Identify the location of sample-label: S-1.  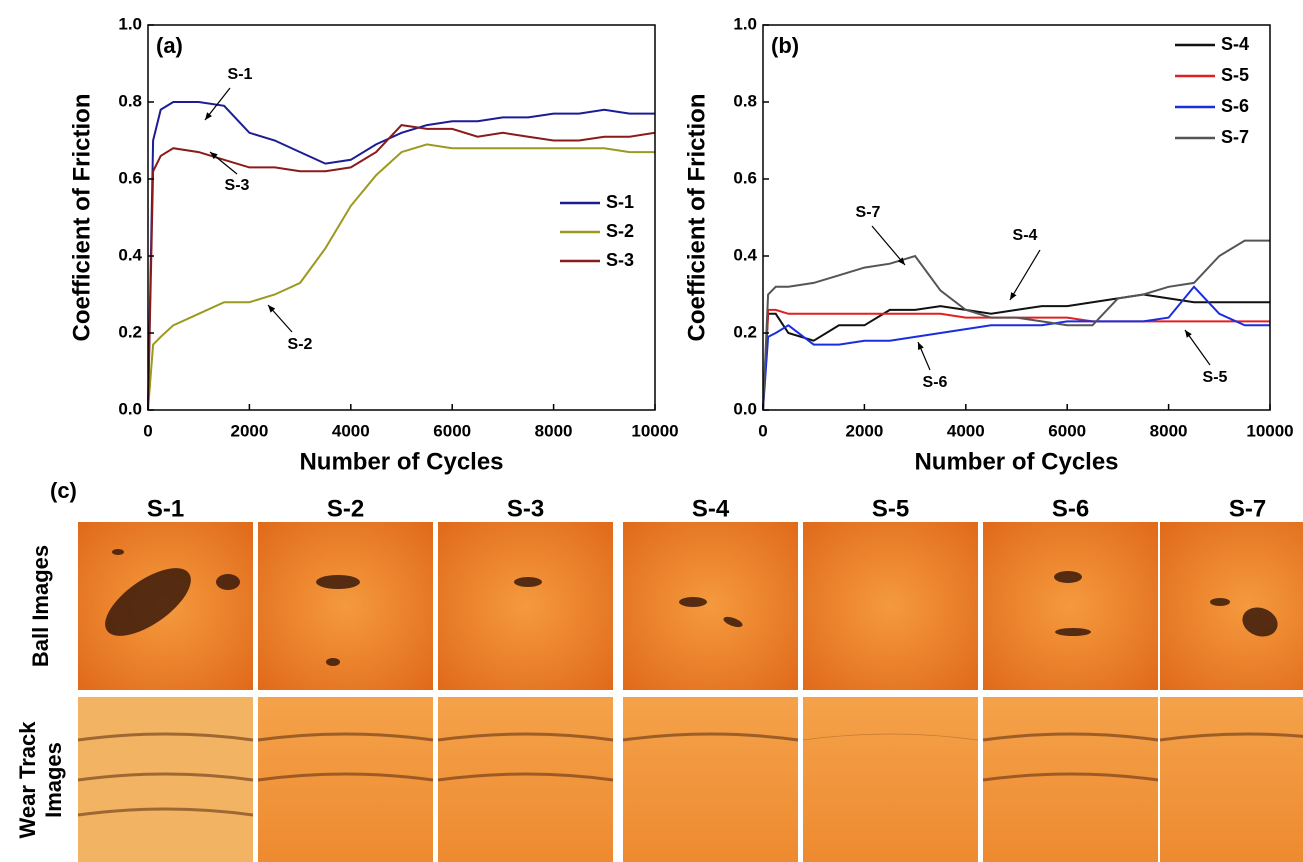
(165, 508).